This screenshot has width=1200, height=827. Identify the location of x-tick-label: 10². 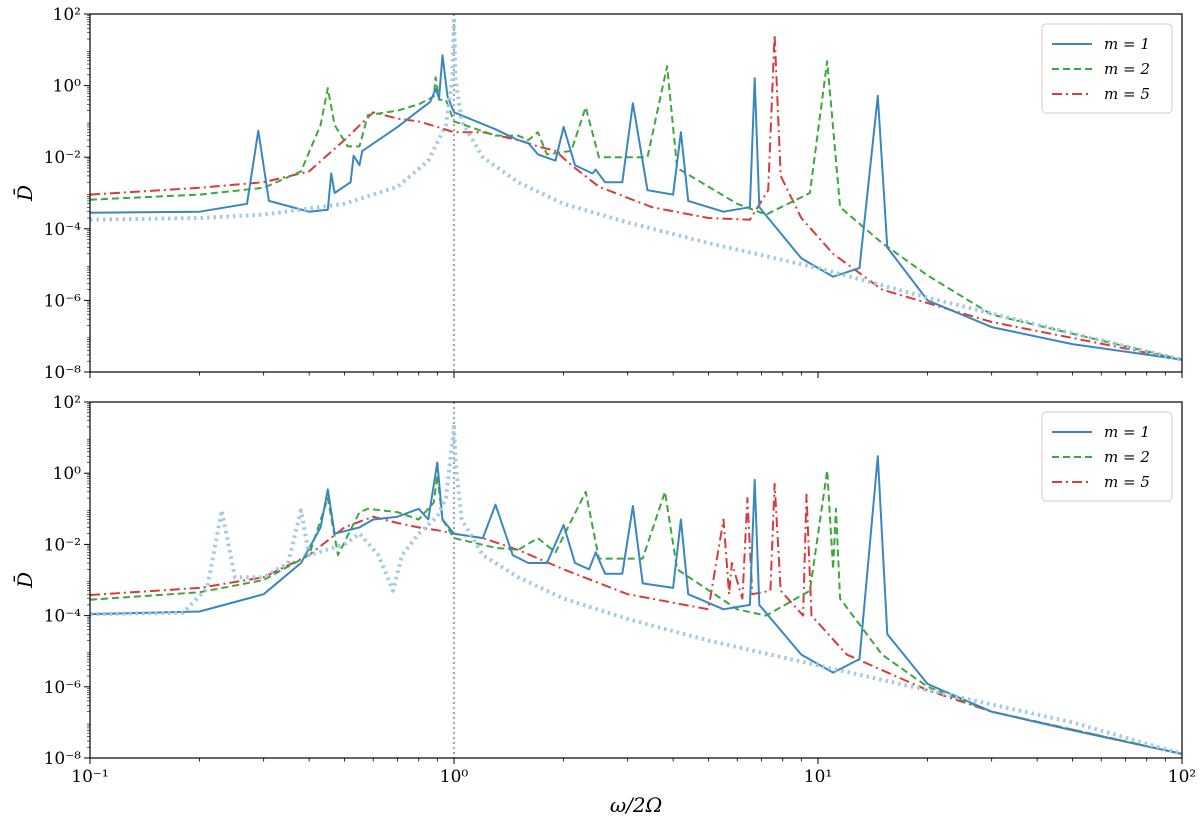
(1182, 777).